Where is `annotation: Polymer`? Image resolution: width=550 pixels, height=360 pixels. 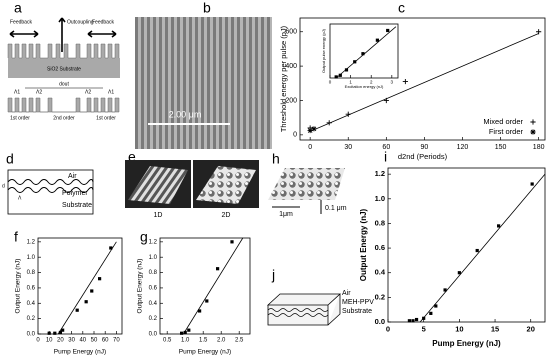
annotation: Polymer is located at coordinates (75, 193).